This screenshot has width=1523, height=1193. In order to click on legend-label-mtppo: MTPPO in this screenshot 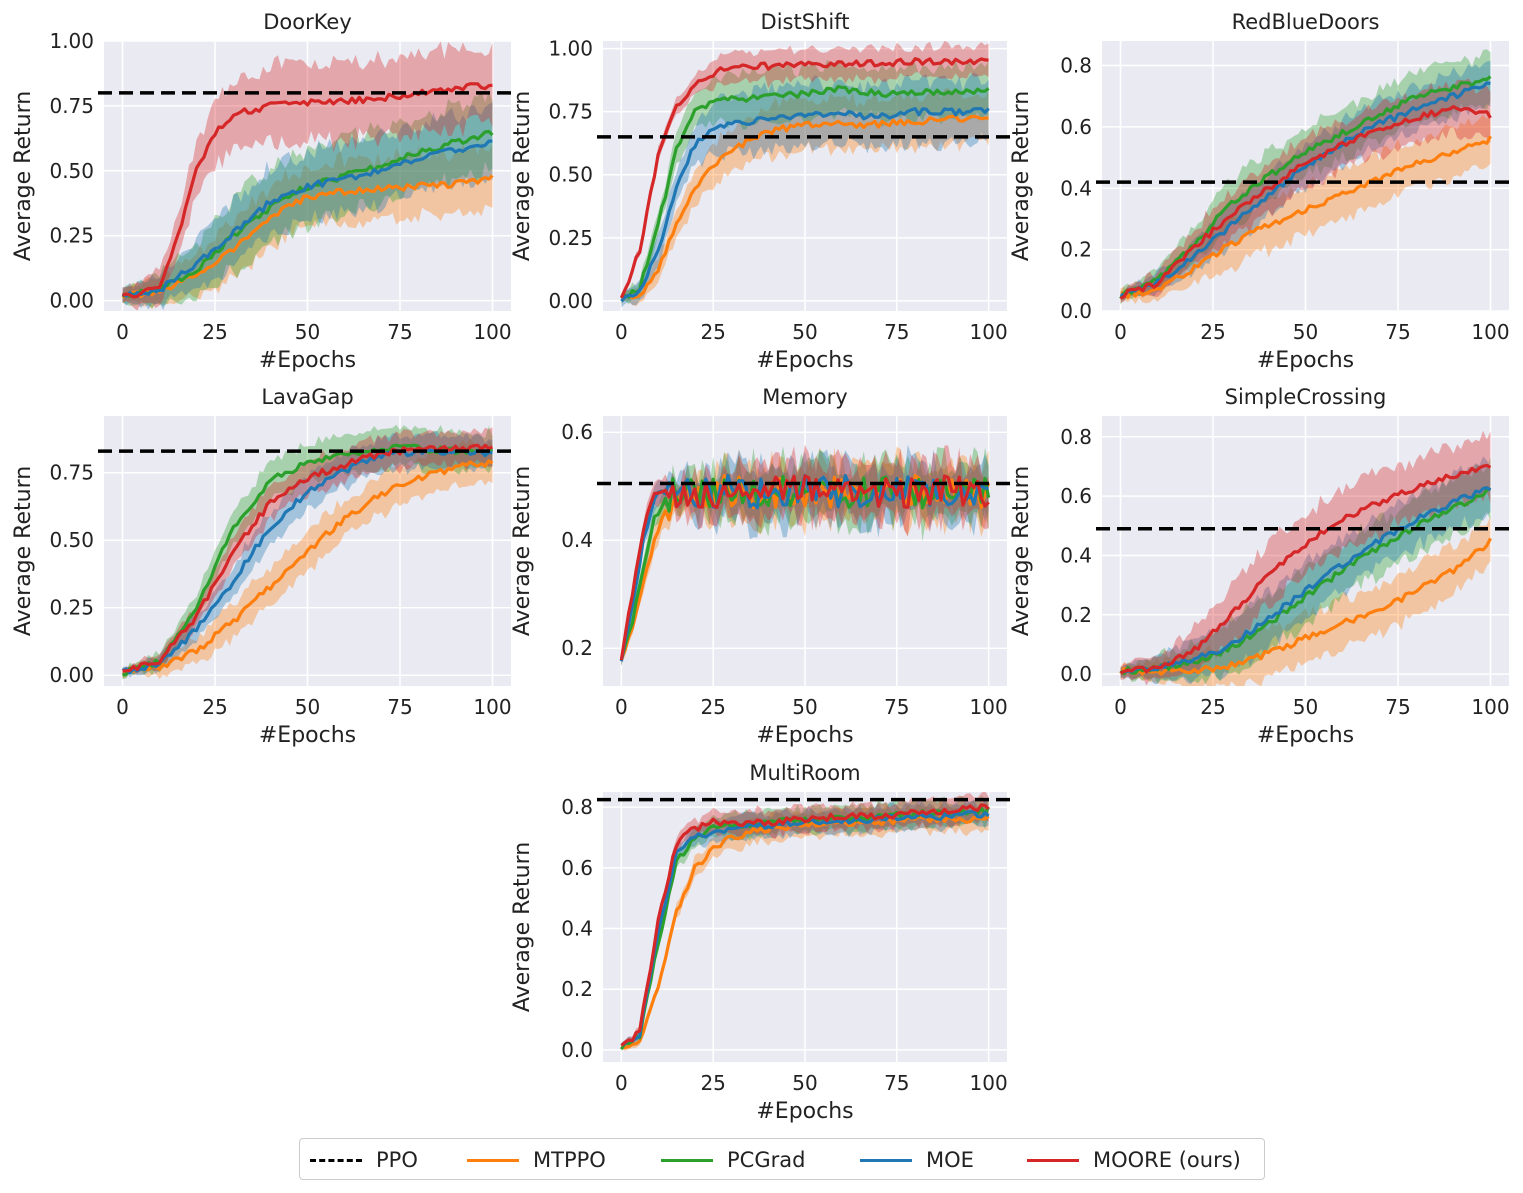, I will do `click(569, 1160)`.